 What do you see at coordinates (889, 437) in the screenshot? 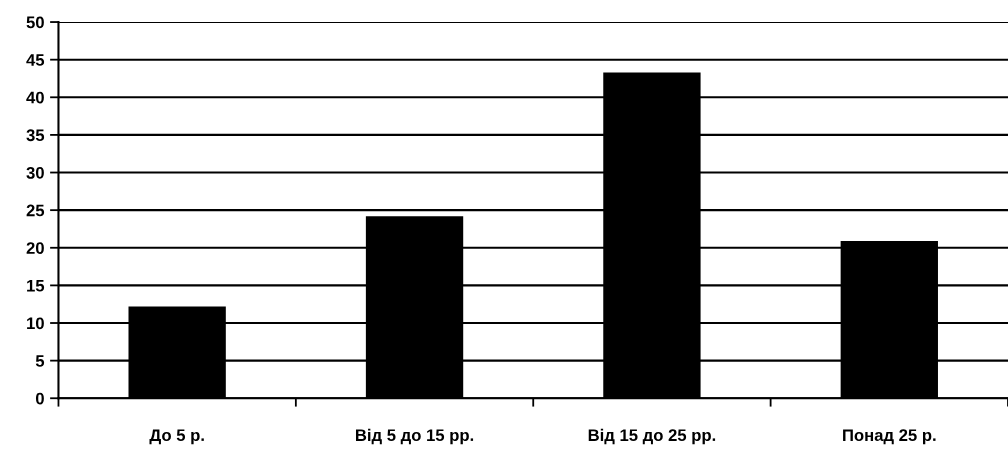
I see `x-tick-label: Понад 25 р.` at bounding box center [889, 437].